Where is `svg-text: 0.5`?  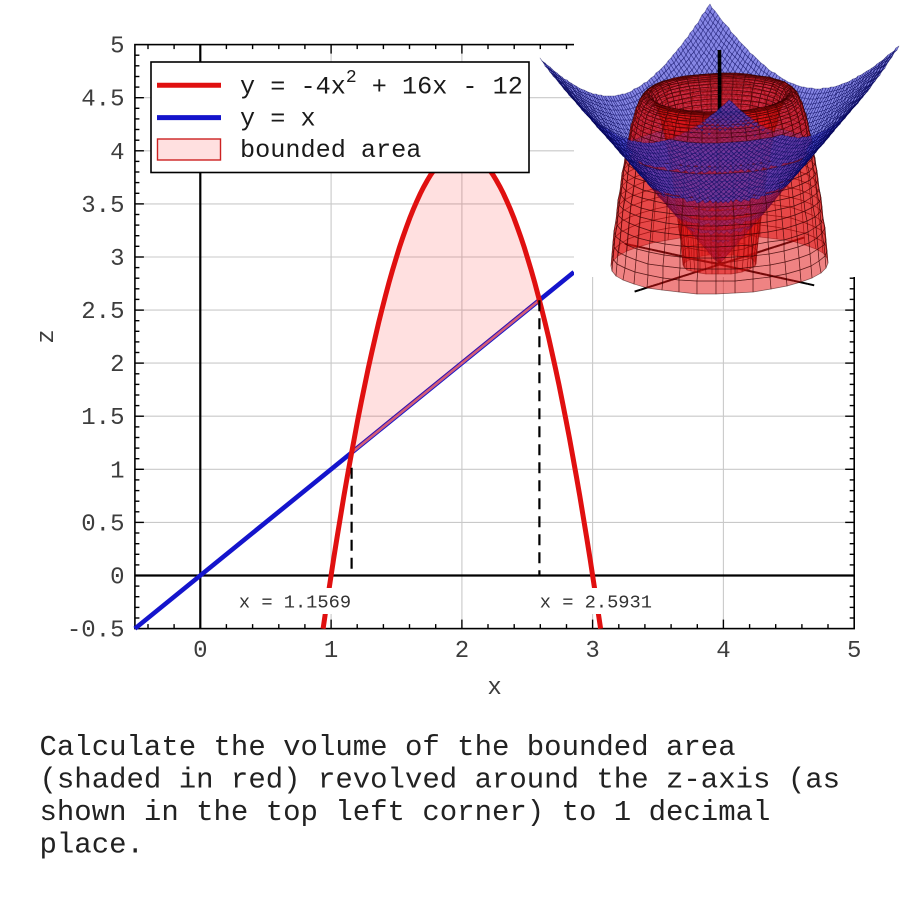 svg-text: 0.5 is located at coordinates (102, 524).